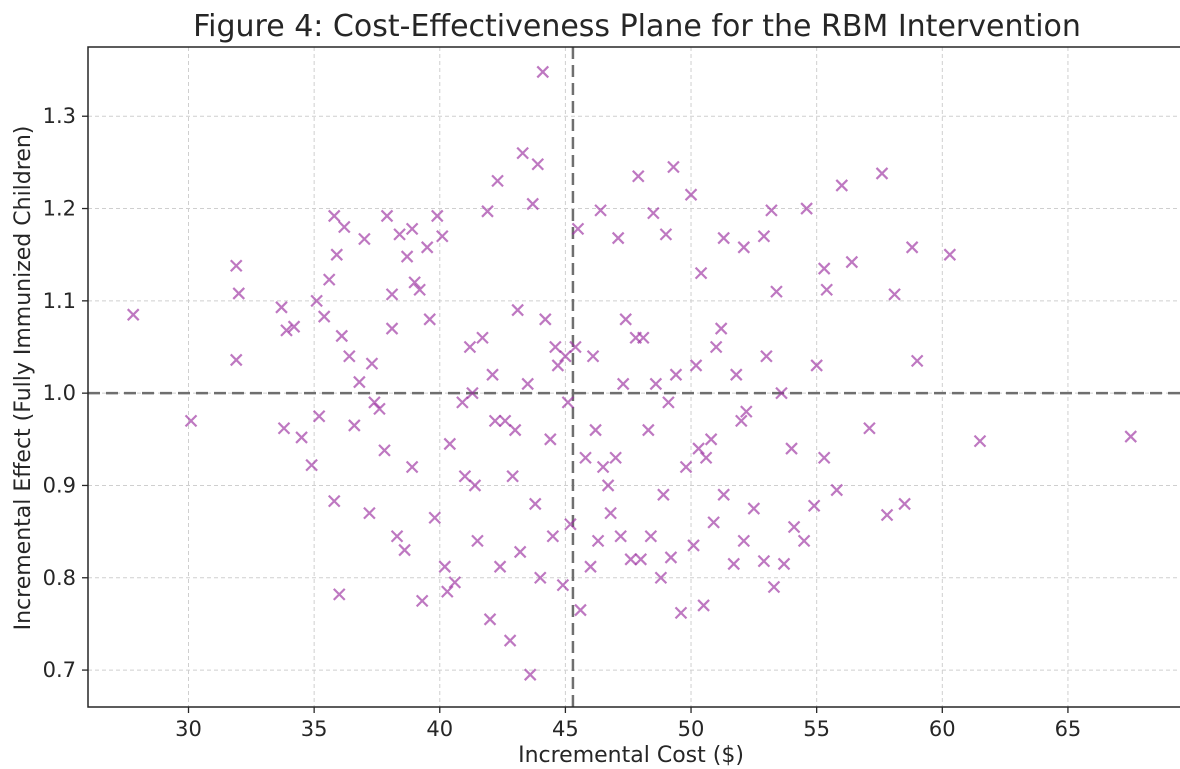 The height and width of the screenshot is (769, 1180). What do you see at coordinates (59, 393) in the screenshot?
I see `y-tick-label: 1.0` at bounding box center [59, 393].